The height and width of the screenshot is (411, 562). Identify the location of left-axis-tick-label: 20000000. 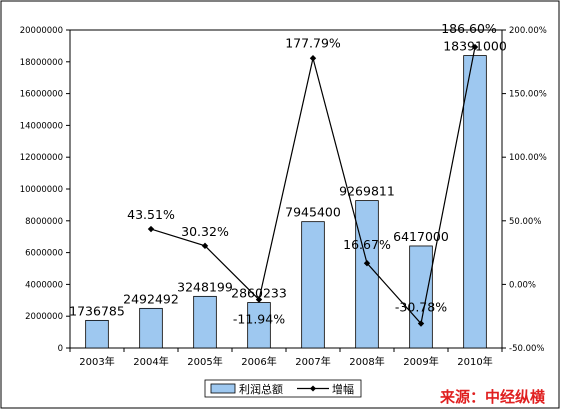
(41, 31).